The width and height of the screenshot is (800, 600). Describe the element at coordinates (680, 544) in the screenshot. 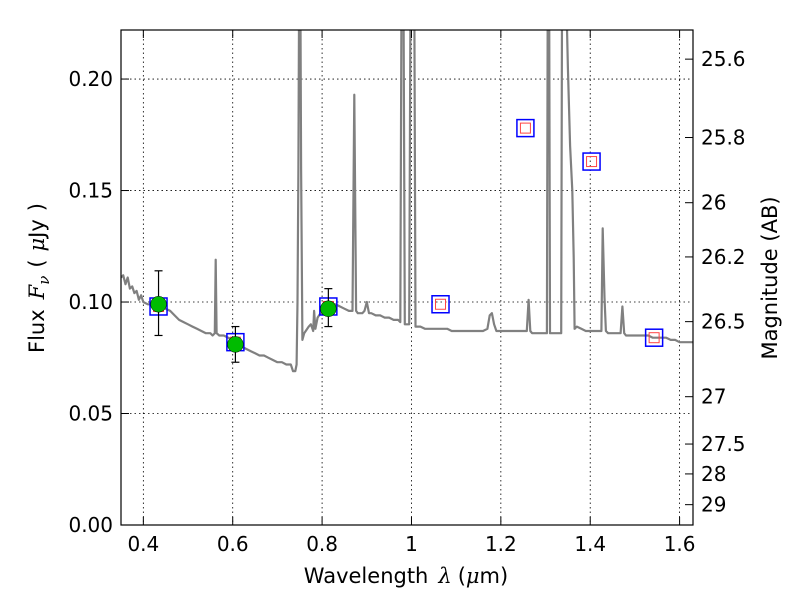

I see `x-tick-label: 1.6` at that location.